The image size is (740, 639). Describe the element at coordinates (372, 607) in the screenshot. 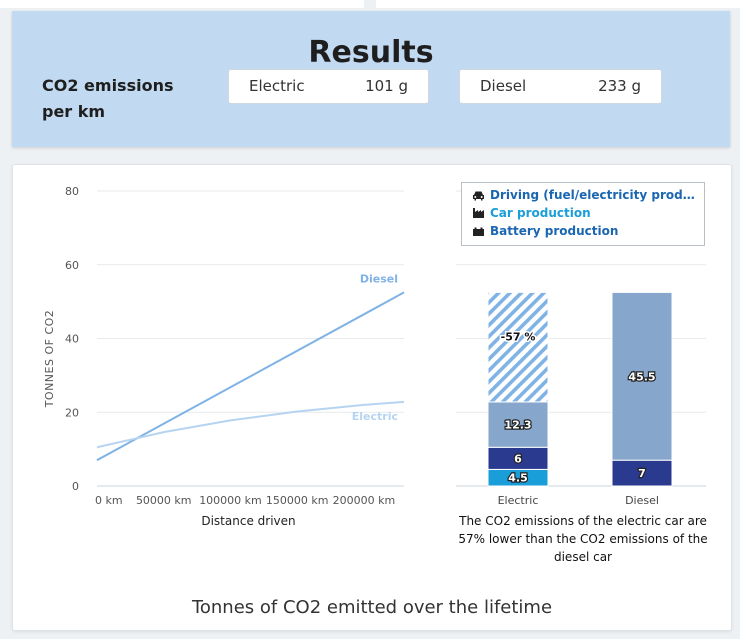

I see `lifetime-chart-title: Tonnes of CO2 emitted over the lifetime` at that location.